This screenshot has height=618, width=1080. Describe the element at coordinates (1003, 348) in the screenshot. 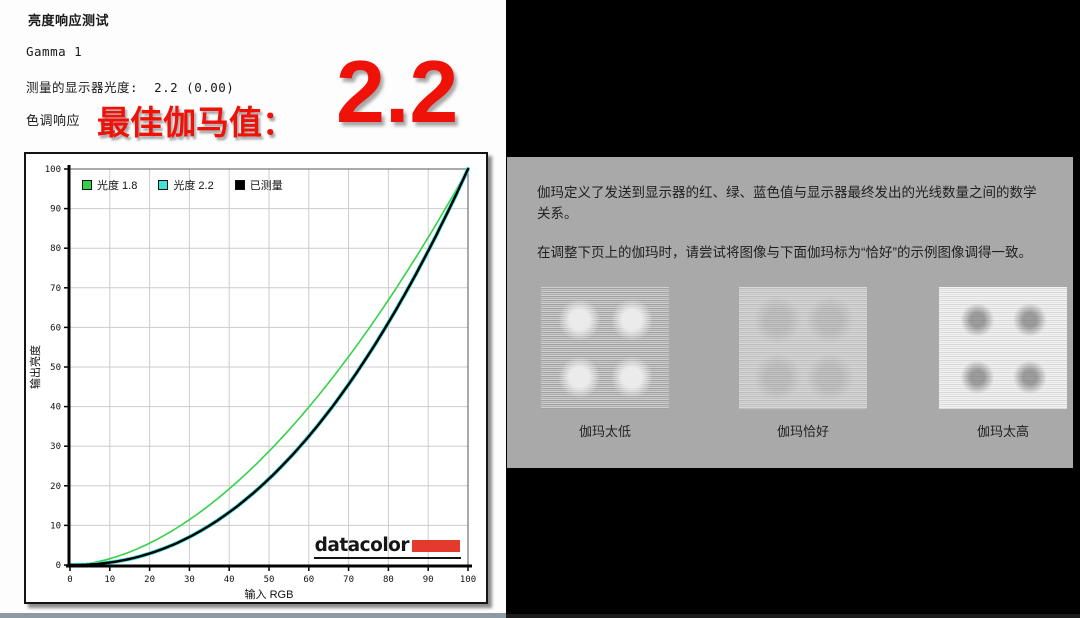

I see `gamma-too-high-image` at that location.